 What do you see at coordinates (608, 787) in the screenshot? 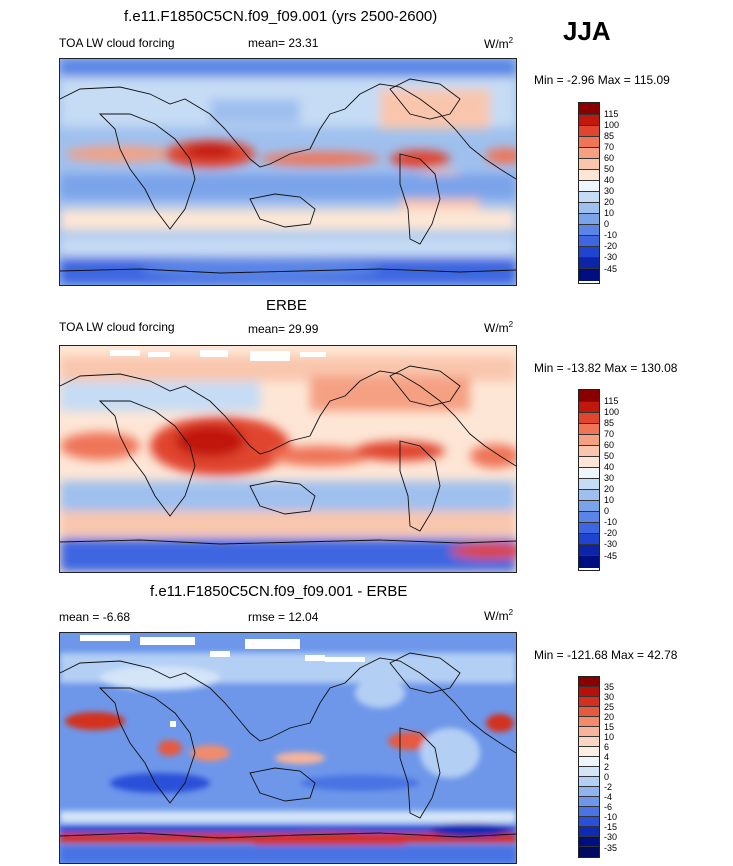
I see `panel3-cbar-tick: -2` at bounding box center [608, 787].